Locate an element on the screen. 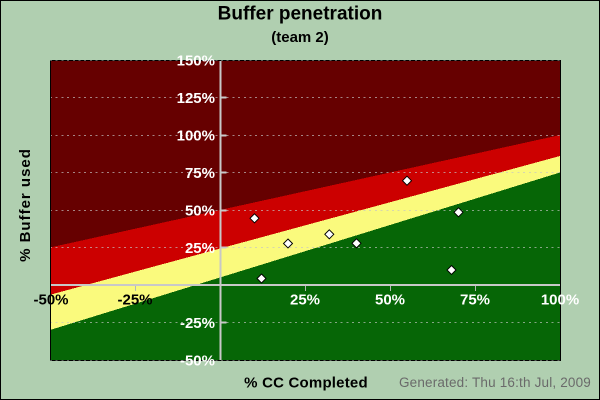  svg-text: Buffer penetration is located at coordinates (300, 14).